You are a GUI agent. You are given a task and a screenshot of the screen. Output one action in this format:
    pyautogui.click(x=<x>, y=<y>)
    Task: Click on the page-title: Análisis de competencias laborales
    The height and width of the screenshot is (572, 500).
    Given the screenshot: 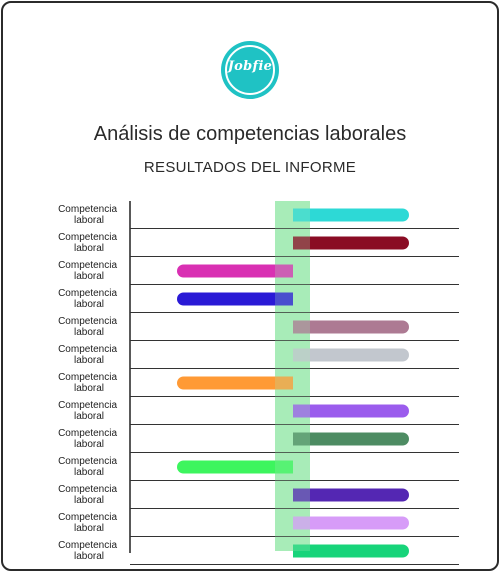 What is the action you would take?
    pyautogui.click(x=250, y=134)
    